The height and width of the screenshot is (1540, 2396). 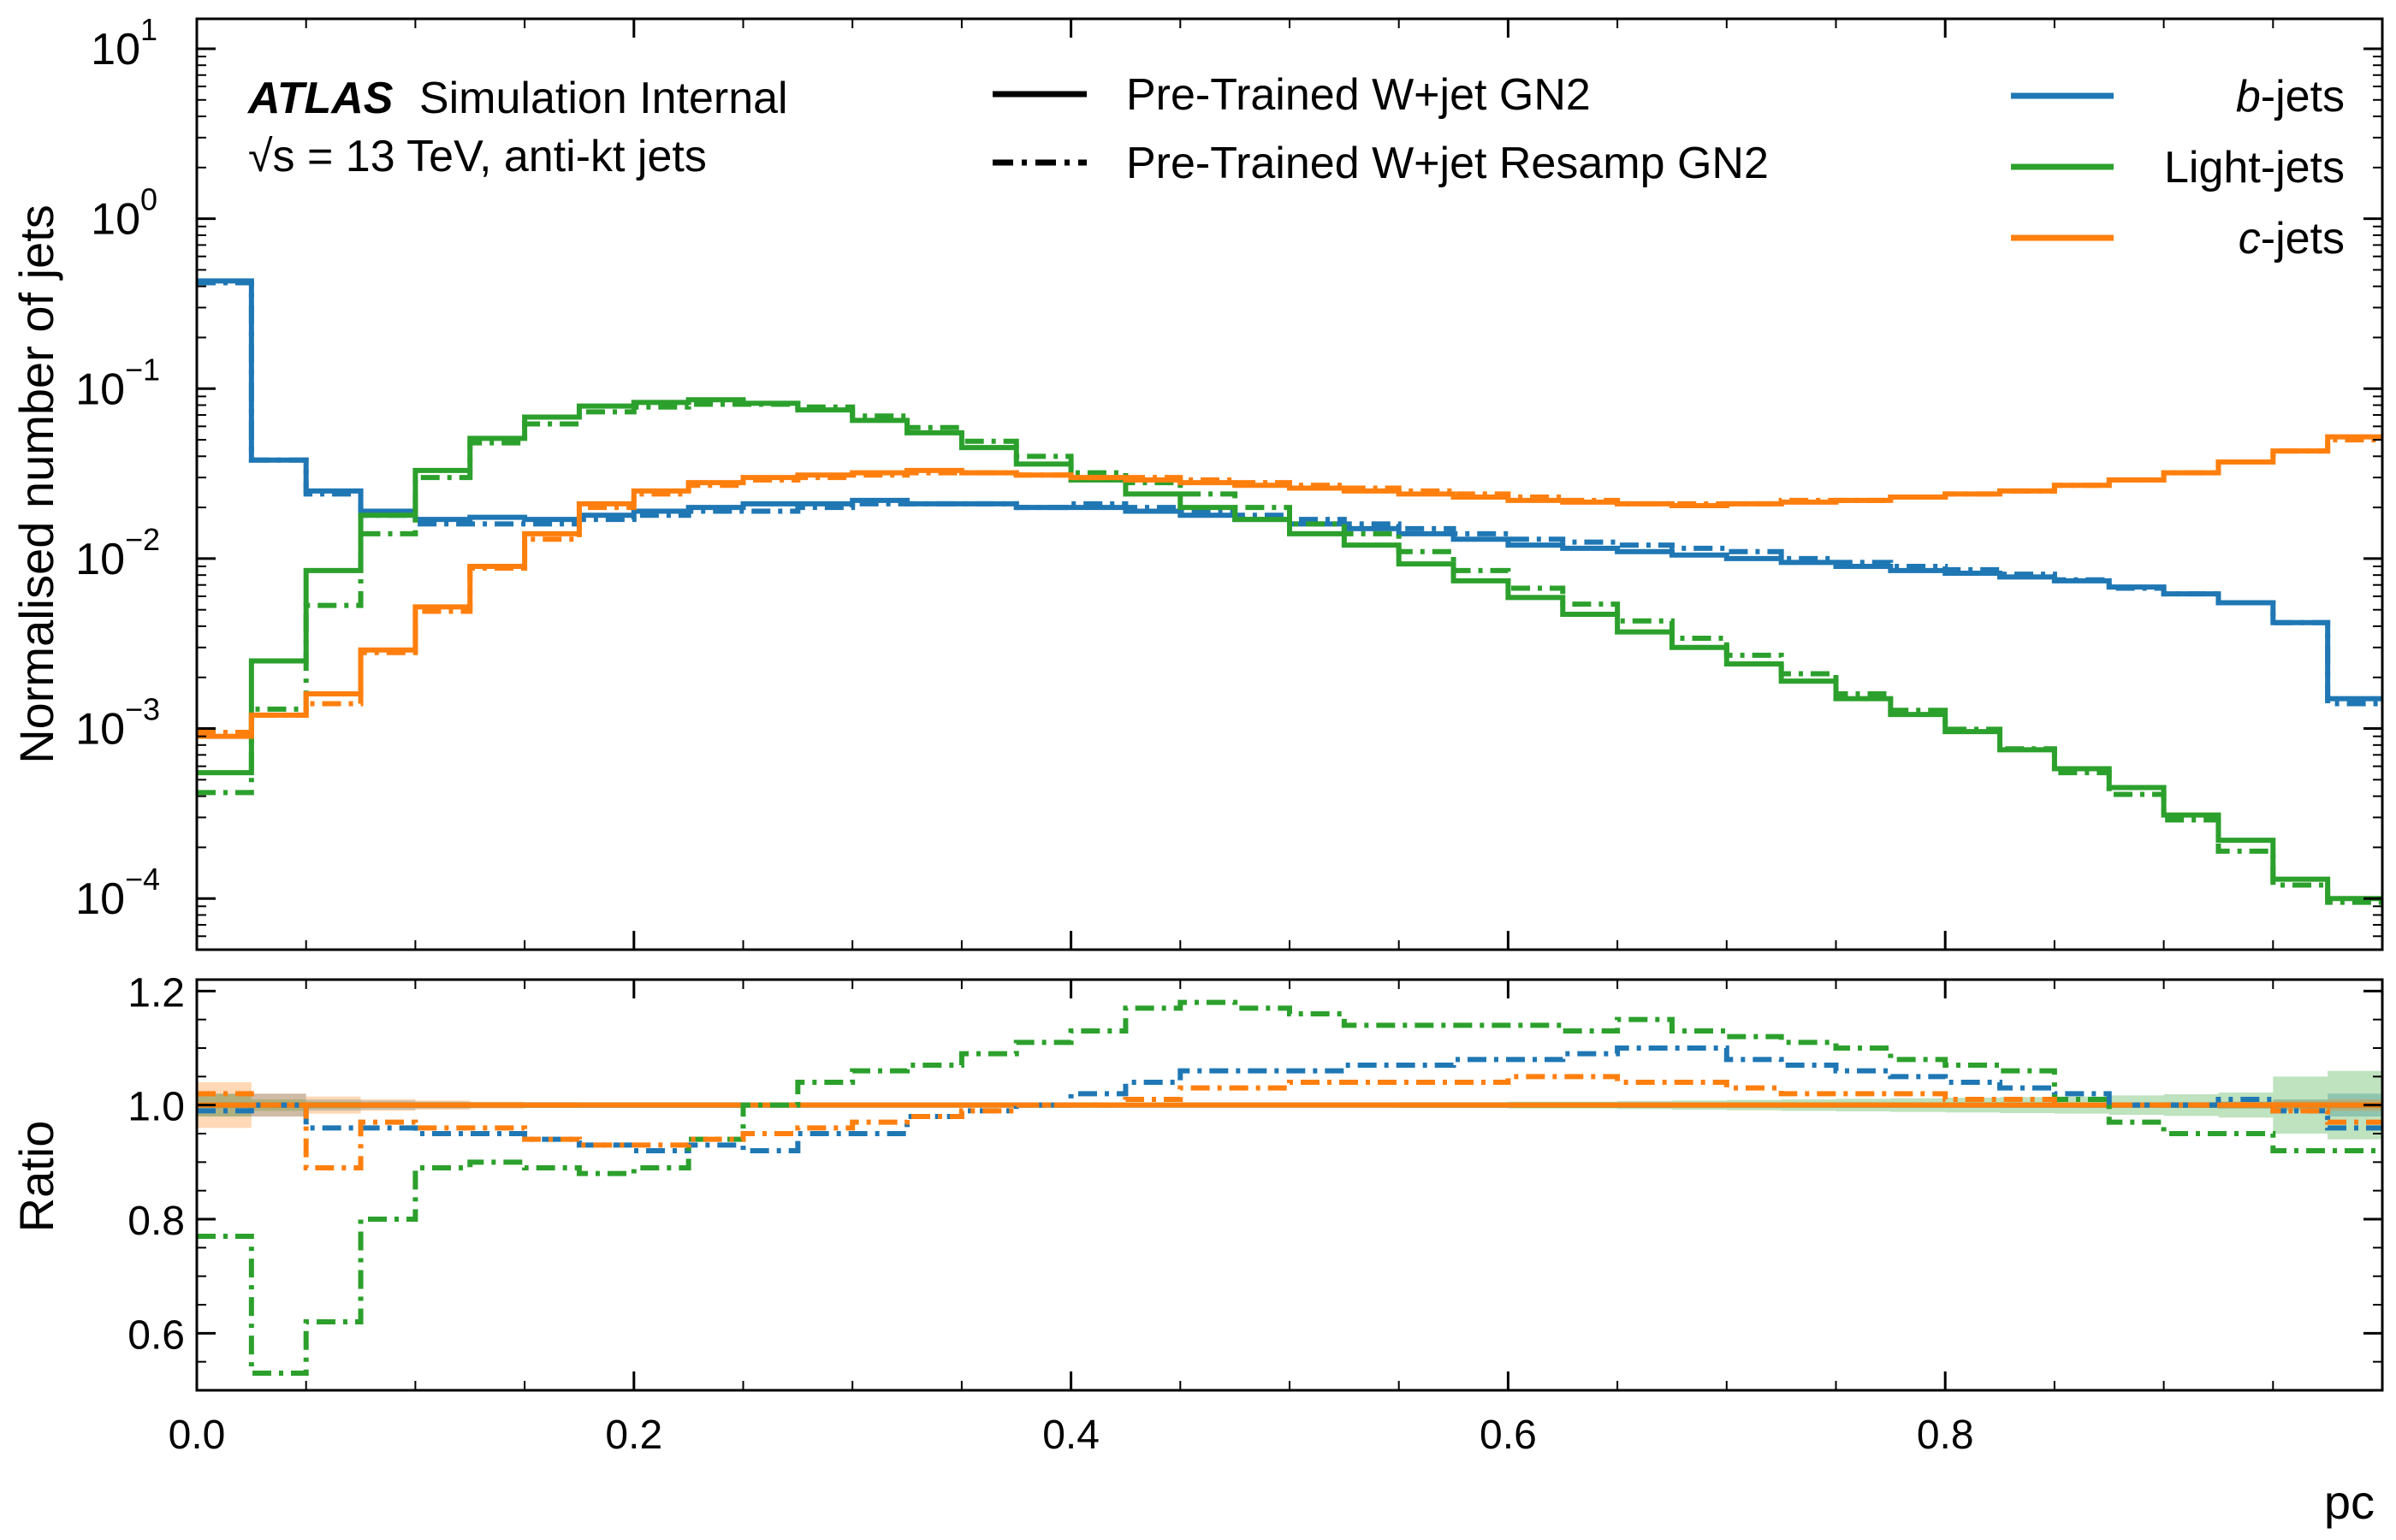 What do you see at coordinates (1358, 95) in the screenshot?
I see `style-legend-solid-label: Pre-Trained W+jet GN2` at bounding box center [1358, 95].